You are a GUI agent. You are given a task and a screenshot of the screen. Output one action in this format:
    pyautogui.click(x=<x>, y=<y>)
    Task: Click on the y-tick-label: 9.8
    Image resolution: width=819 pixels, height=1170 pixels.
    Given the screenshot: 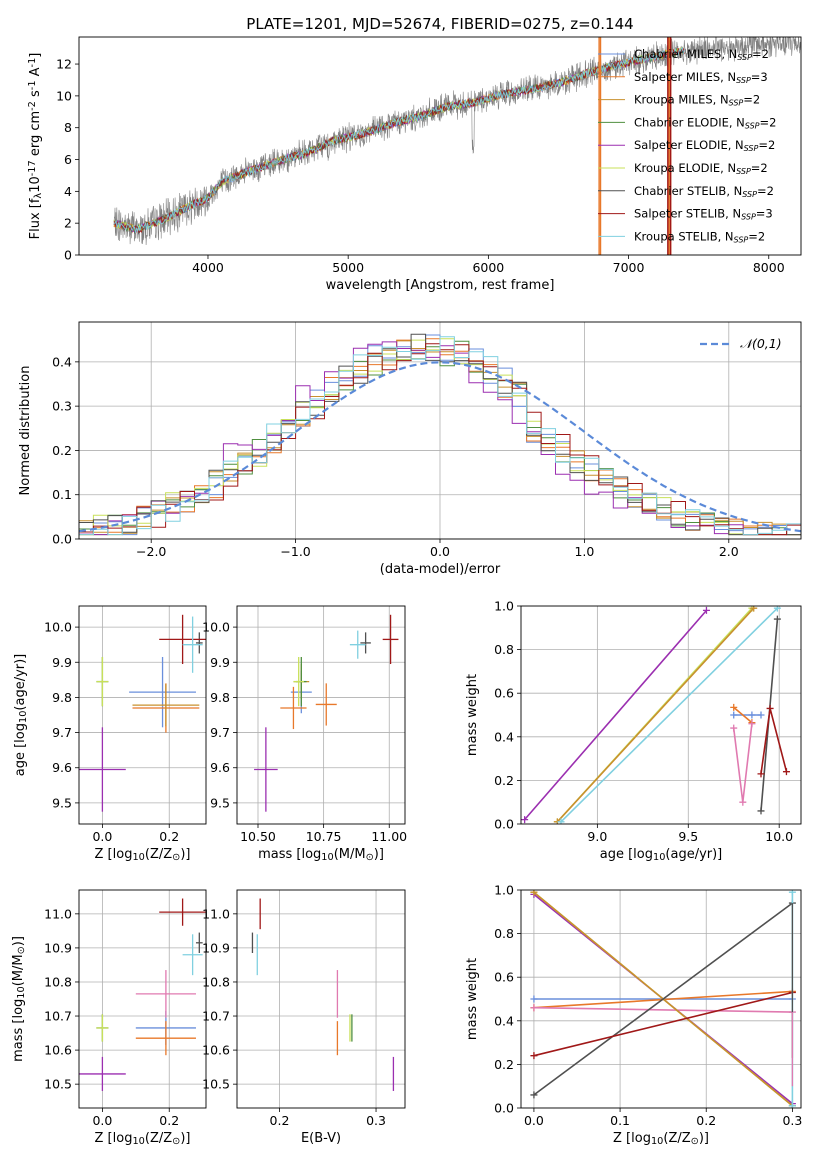 What is the action you would take?
    pyautogui.click(x=220, y=697)
    